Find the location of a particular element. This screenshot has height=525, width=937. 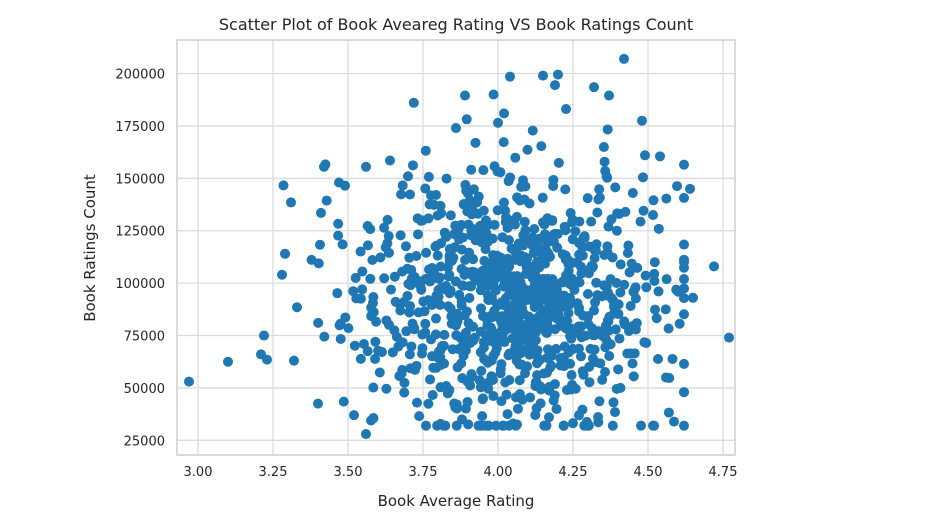

x-tick-label: 3.25 is located at coordinates (273, 472).